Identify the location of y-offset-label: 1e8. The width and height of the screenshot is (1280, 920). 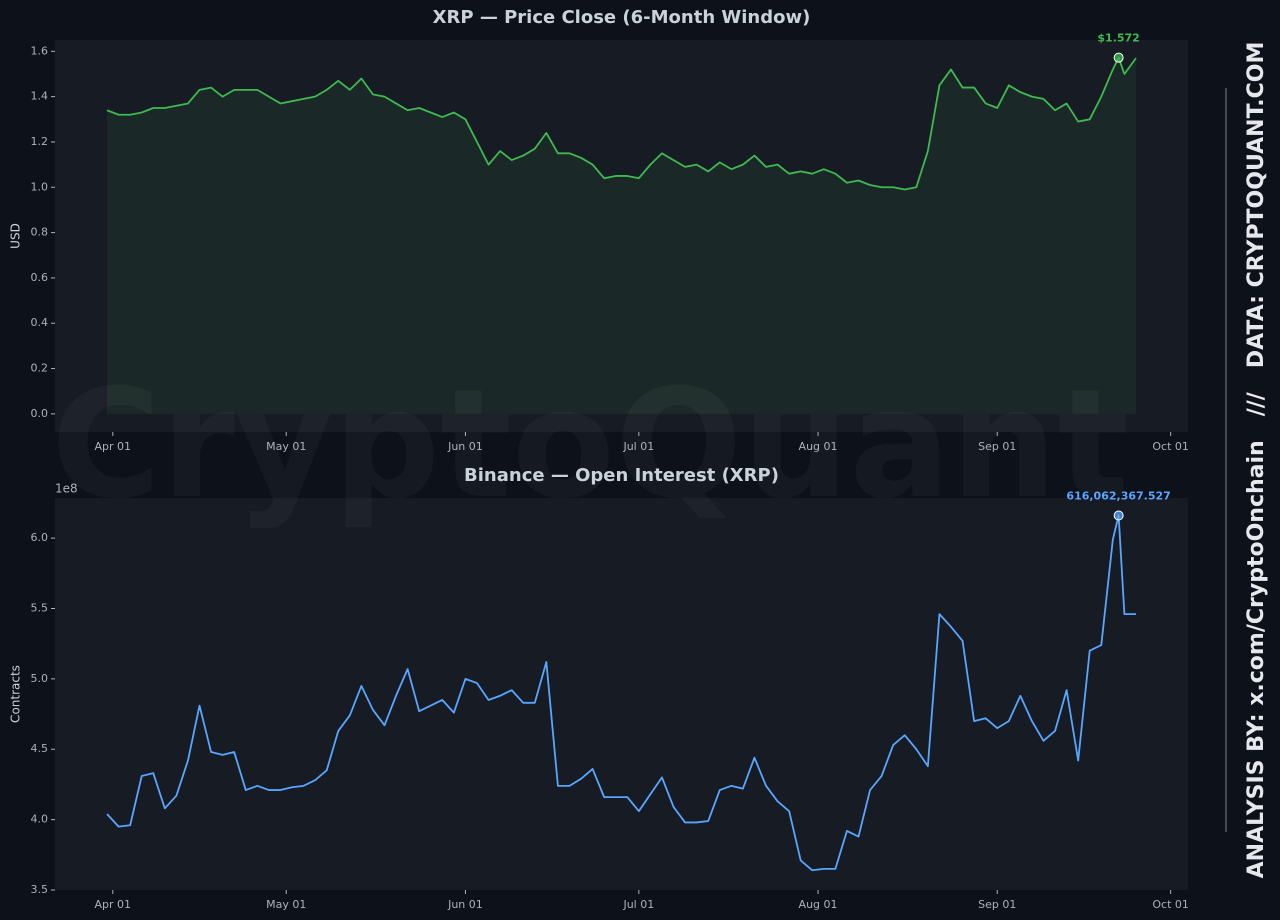
(66, 489).